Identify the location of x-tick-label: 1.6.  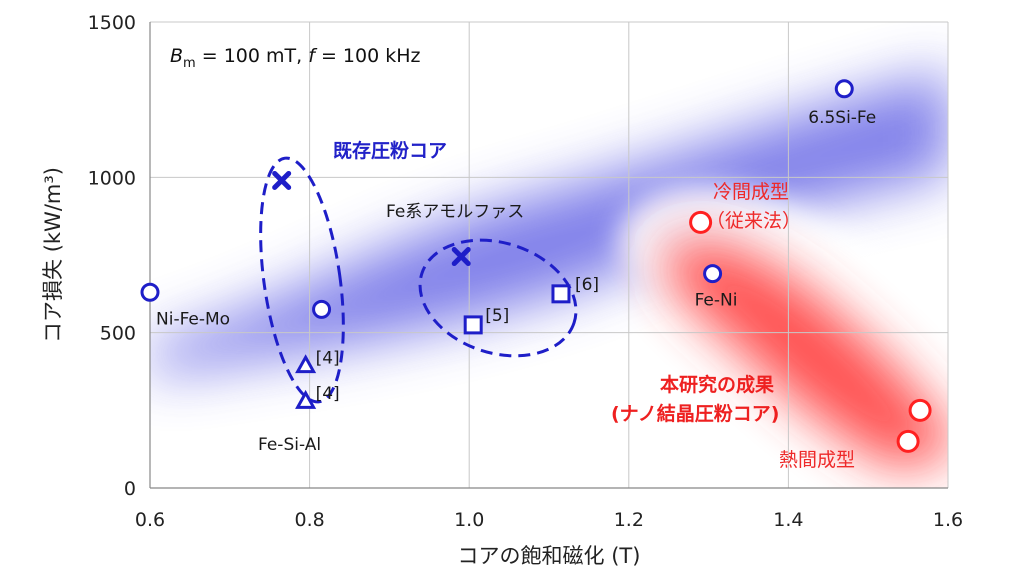
(948, 520).